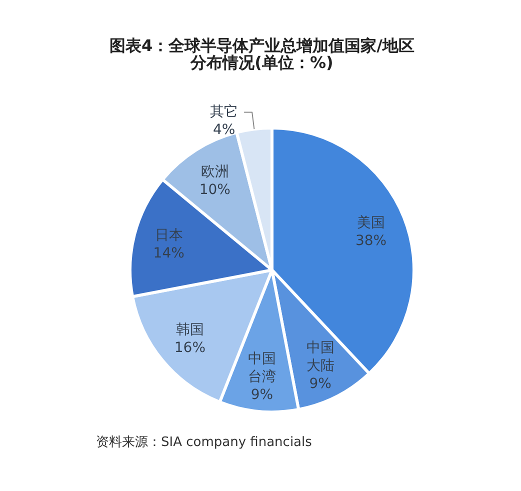 The width and height of the screenshot is (521, 491). I want to click on annotation: 资料来源：SIA company financials, so click(204, 442).